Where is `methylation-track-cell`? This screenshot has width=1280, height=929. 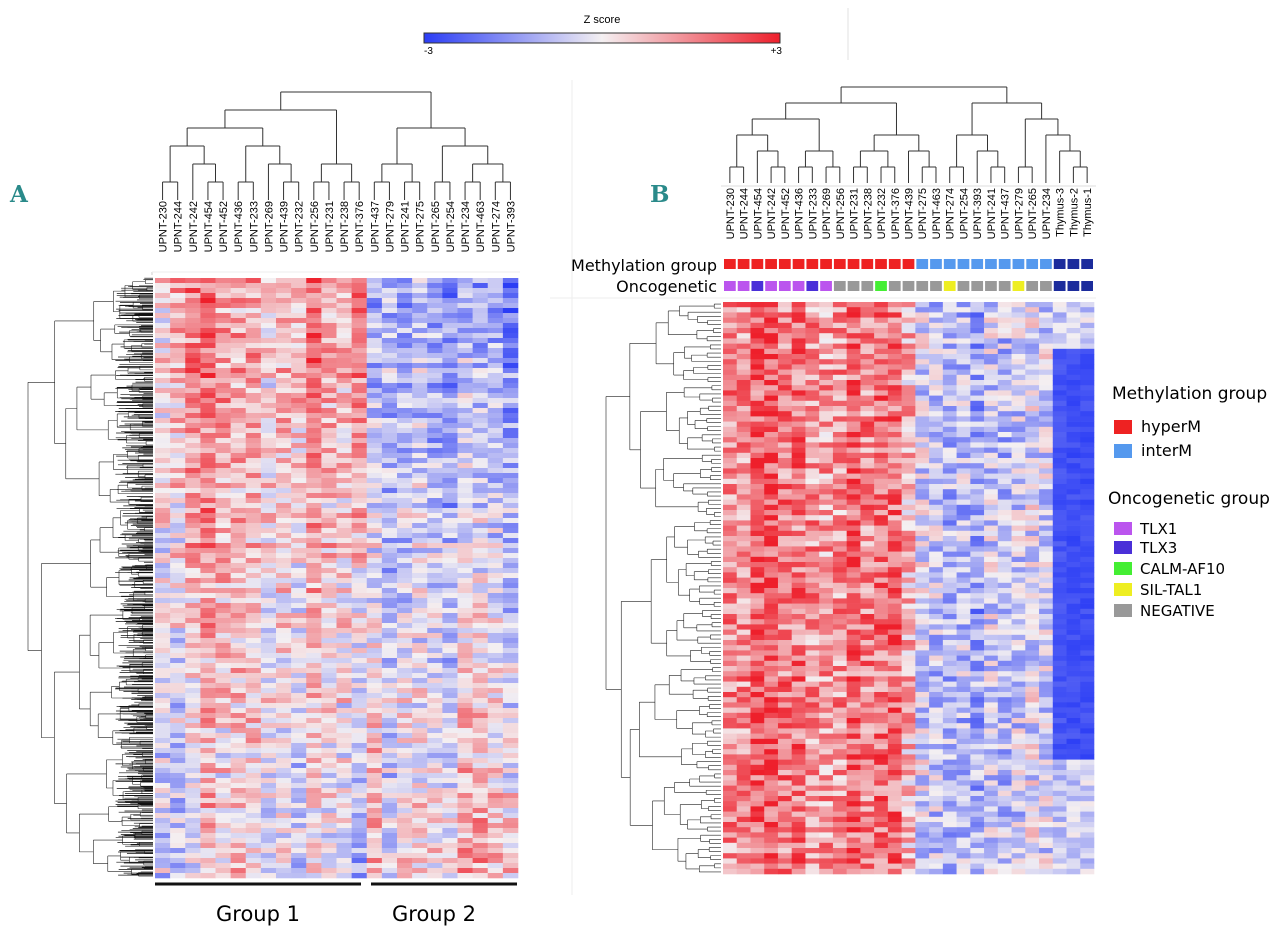
methylation-track-cell is located at coordinates (798, 264).